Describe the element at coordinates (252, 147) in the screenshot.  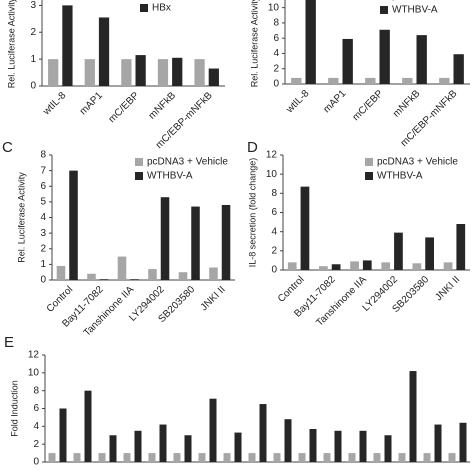
I see `panel-label: D` at that location.